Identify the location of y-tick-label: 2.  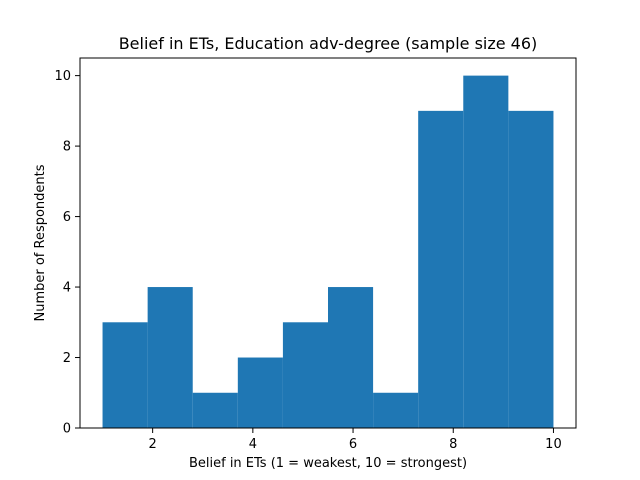
(67, 358).